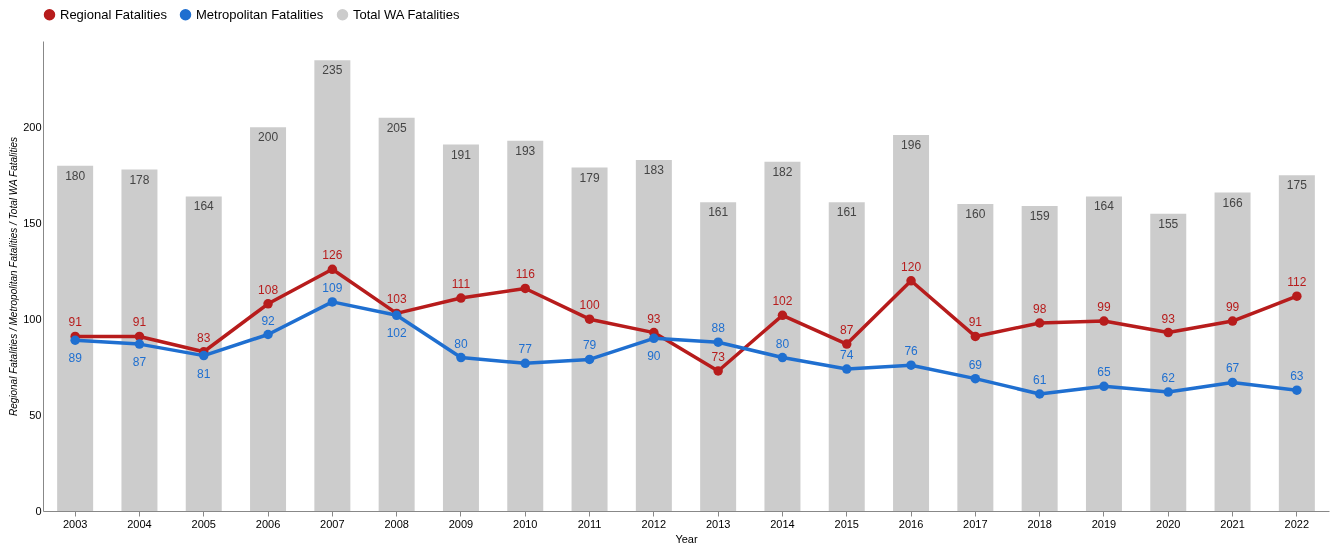 The image size is (1337, 552). I want to click on data-label: 80, so click(461, 343).